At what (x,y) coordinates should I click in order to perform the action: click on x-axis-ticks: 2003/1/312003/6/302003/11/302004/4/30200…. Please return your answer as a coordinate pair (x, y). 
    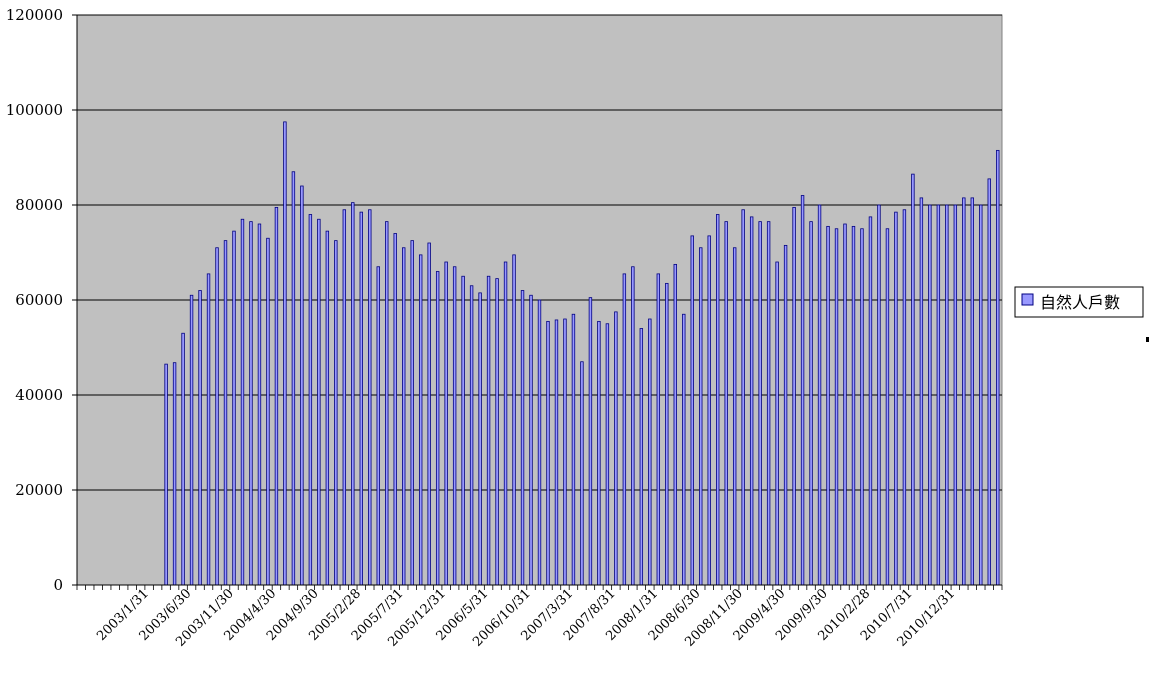
    Looking at the image, I should click on (526, 618).